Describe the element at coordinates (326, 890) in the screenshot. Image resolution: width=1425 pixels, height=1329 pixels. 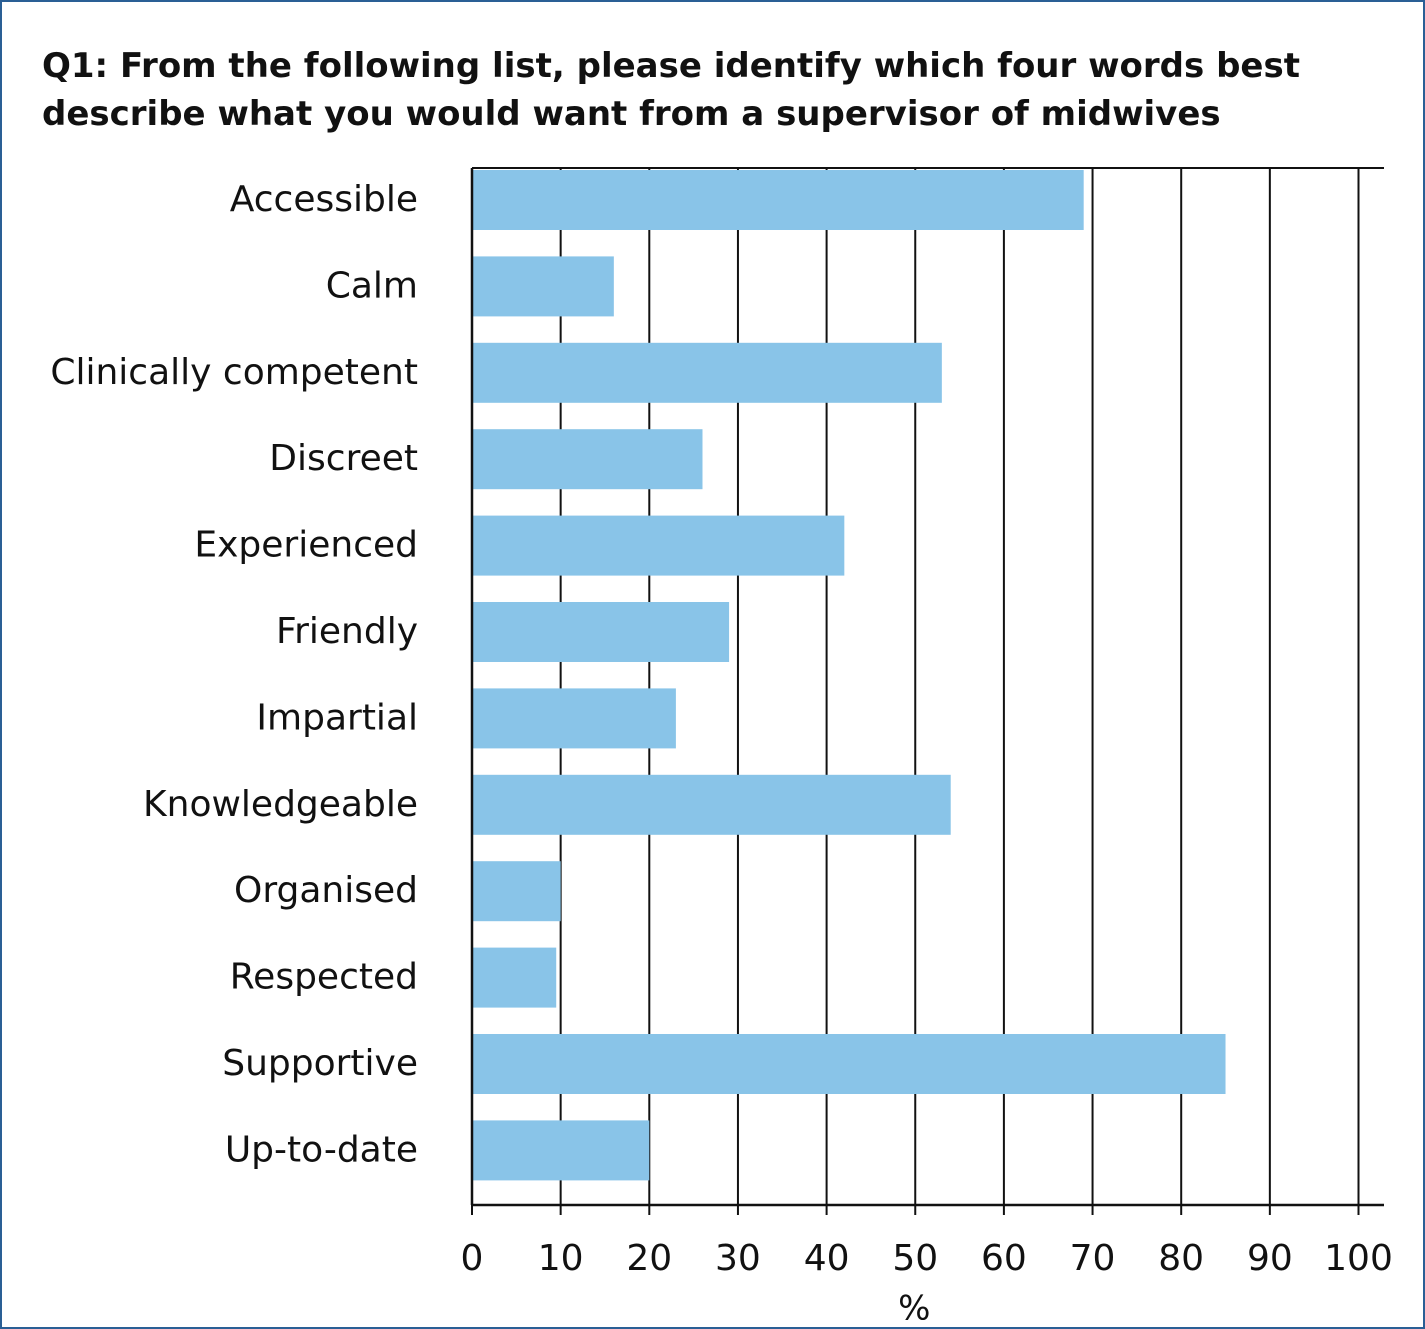
I see `category-label: Organised` at that location.